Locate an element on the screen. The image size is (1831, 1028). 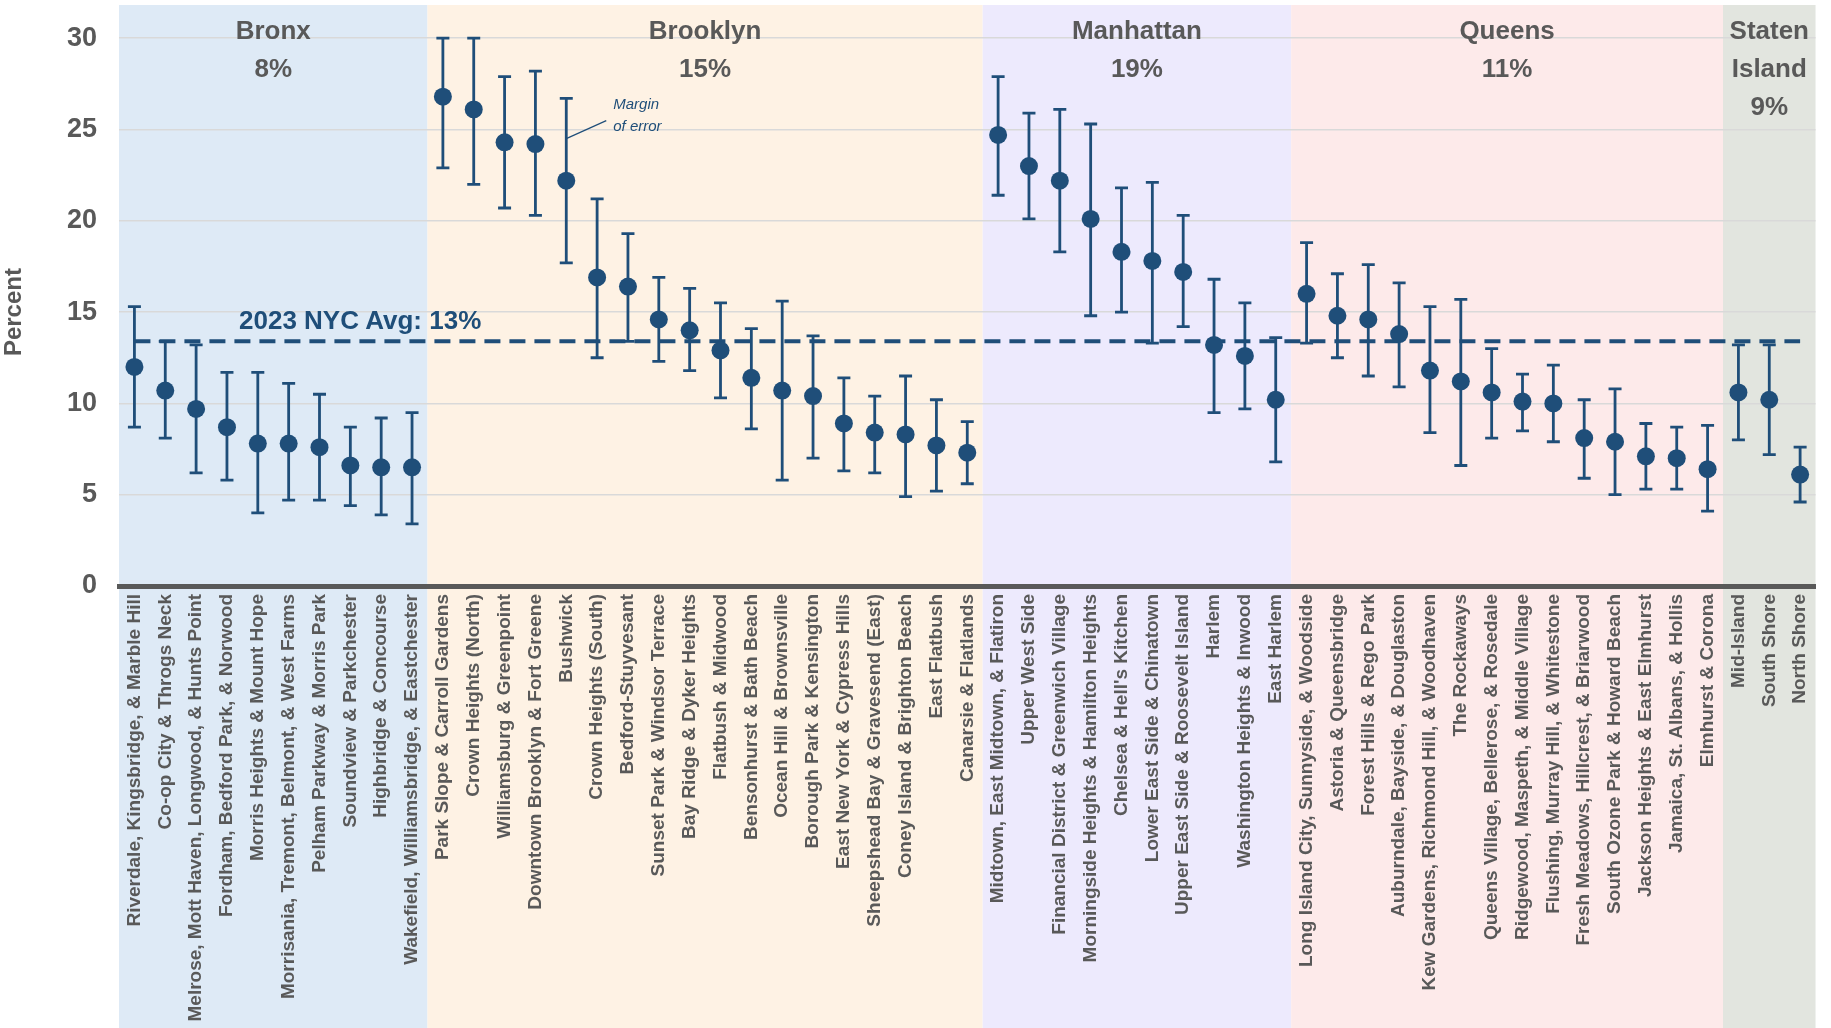
x-tick-label: Auburndale, Bayside, & Douglaston is located at coordinates (1398, 756).